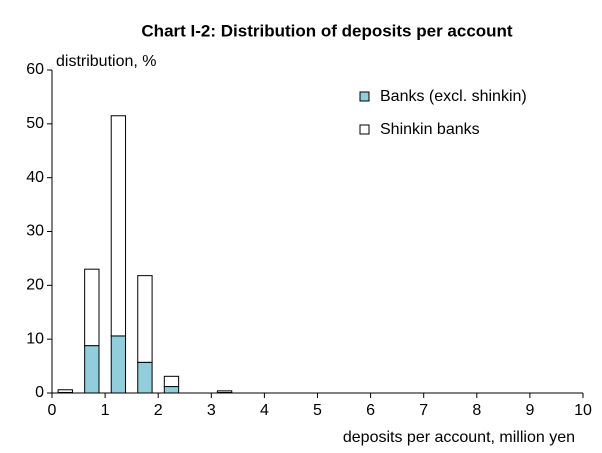 Image resolution: width=602 pixels, height=453 pixels. I want to click on y-tick-label: 60, so click(35, 69).